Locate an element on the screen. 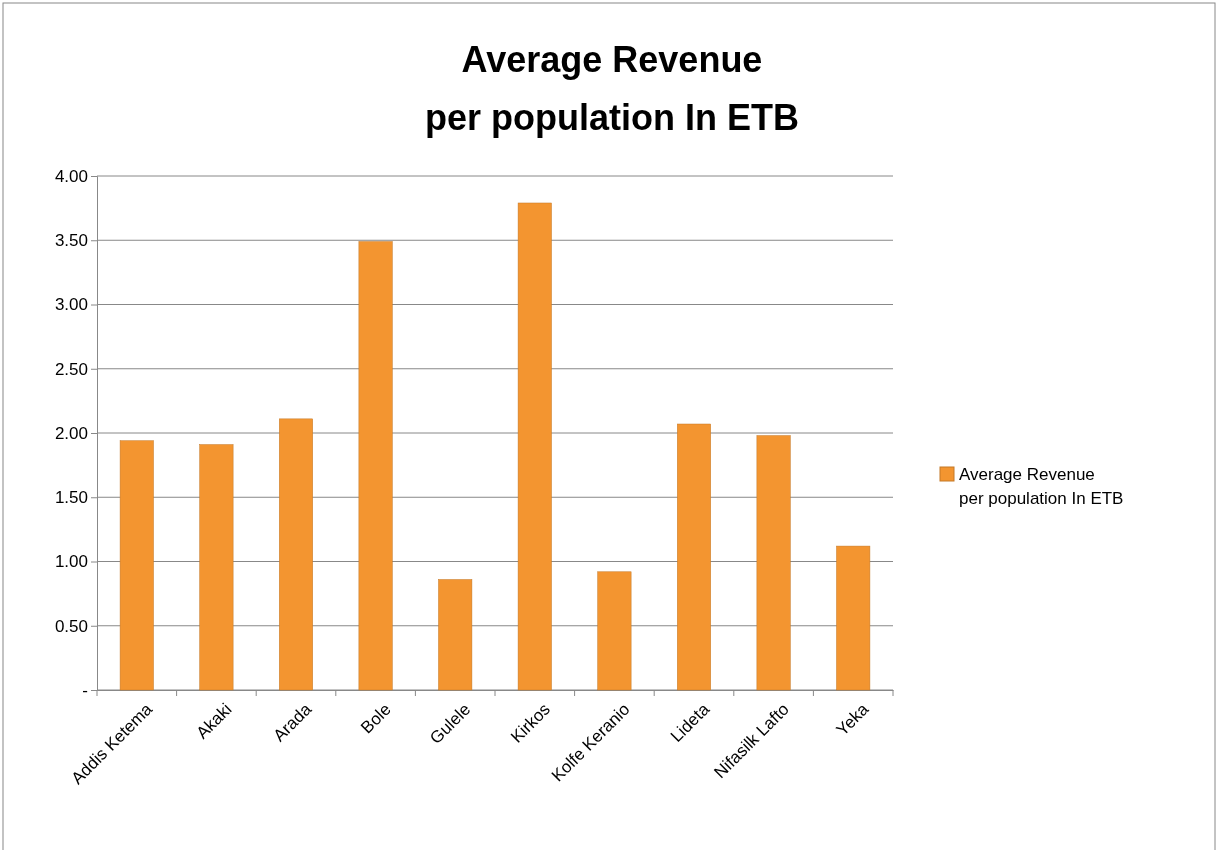 The image size is (1219, 850). y-tick-label: - is located at coordinates (85, 690).